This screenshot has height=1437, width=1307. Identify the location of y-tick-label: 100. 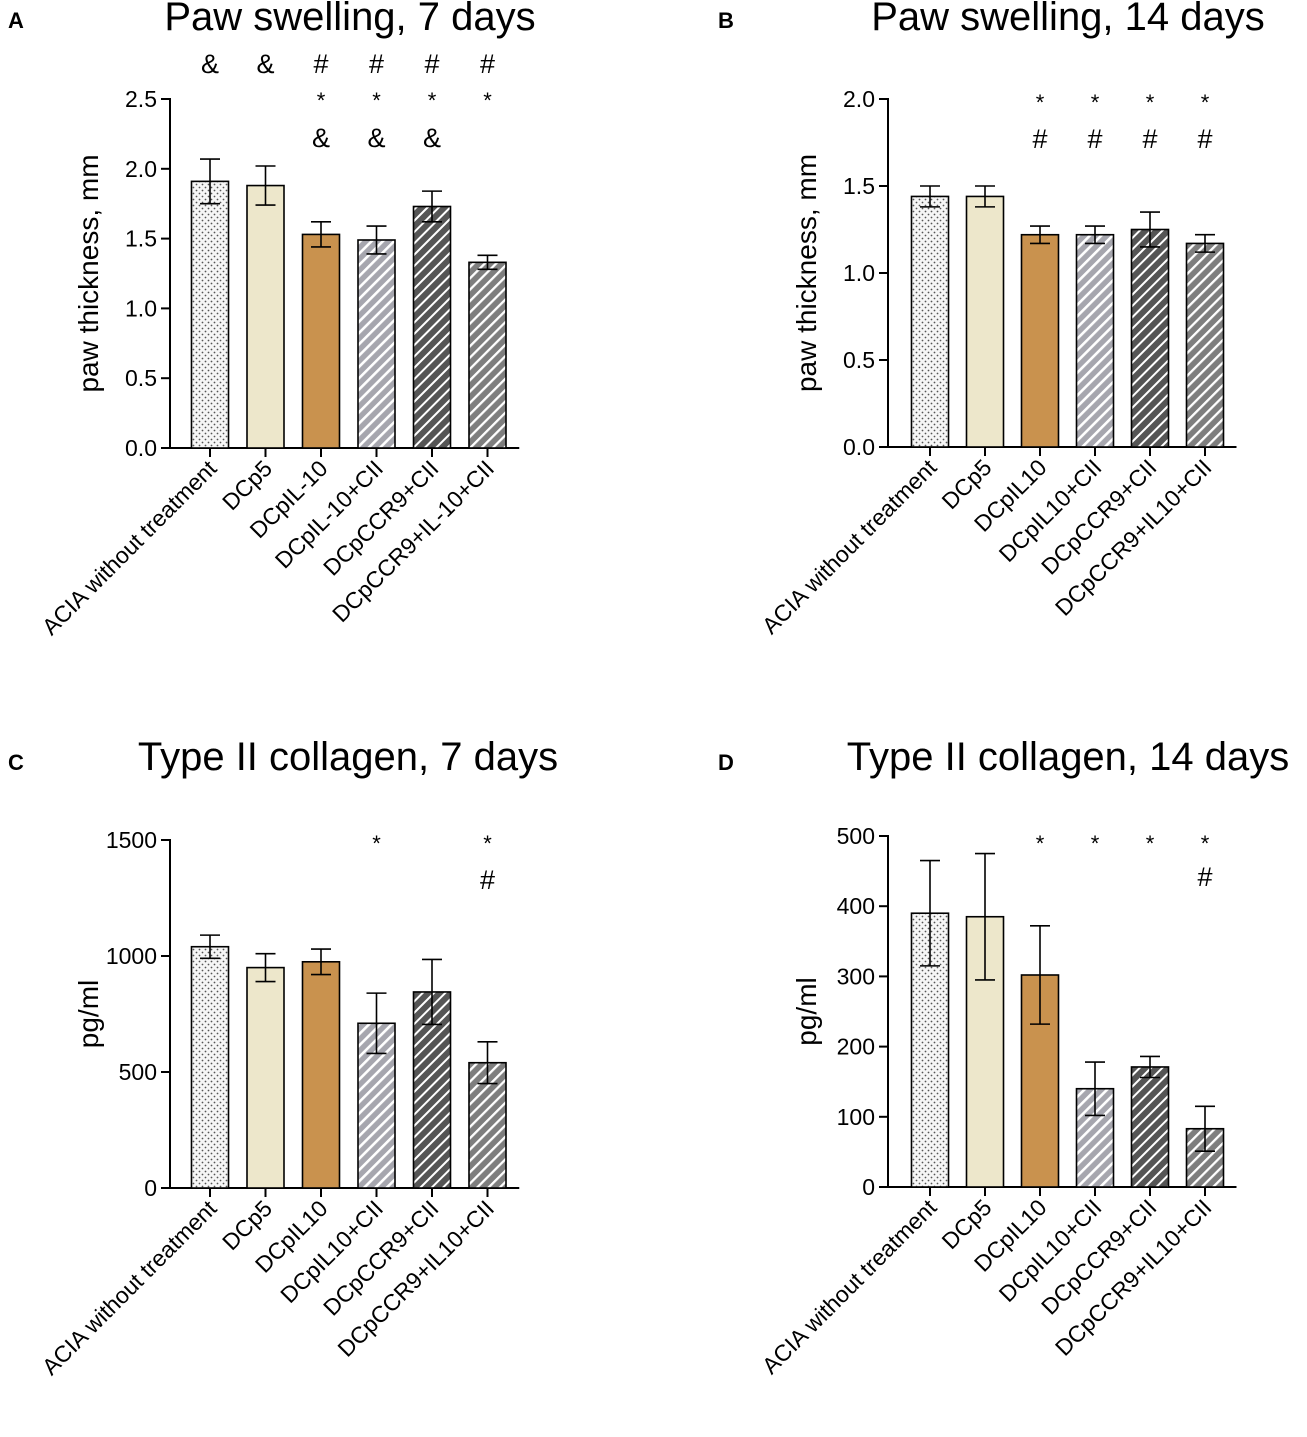
(856, 1117).